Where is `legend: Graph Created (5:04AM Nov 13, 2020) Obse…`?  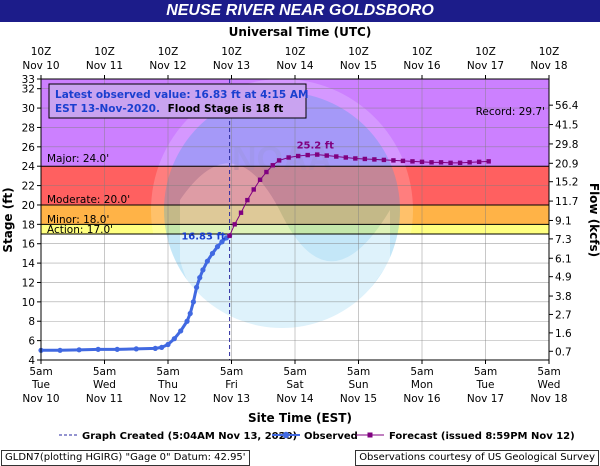 legend: Graph Created (5:04AM Nov 13, 2020) Obse… is located at coordinates (317, 436).